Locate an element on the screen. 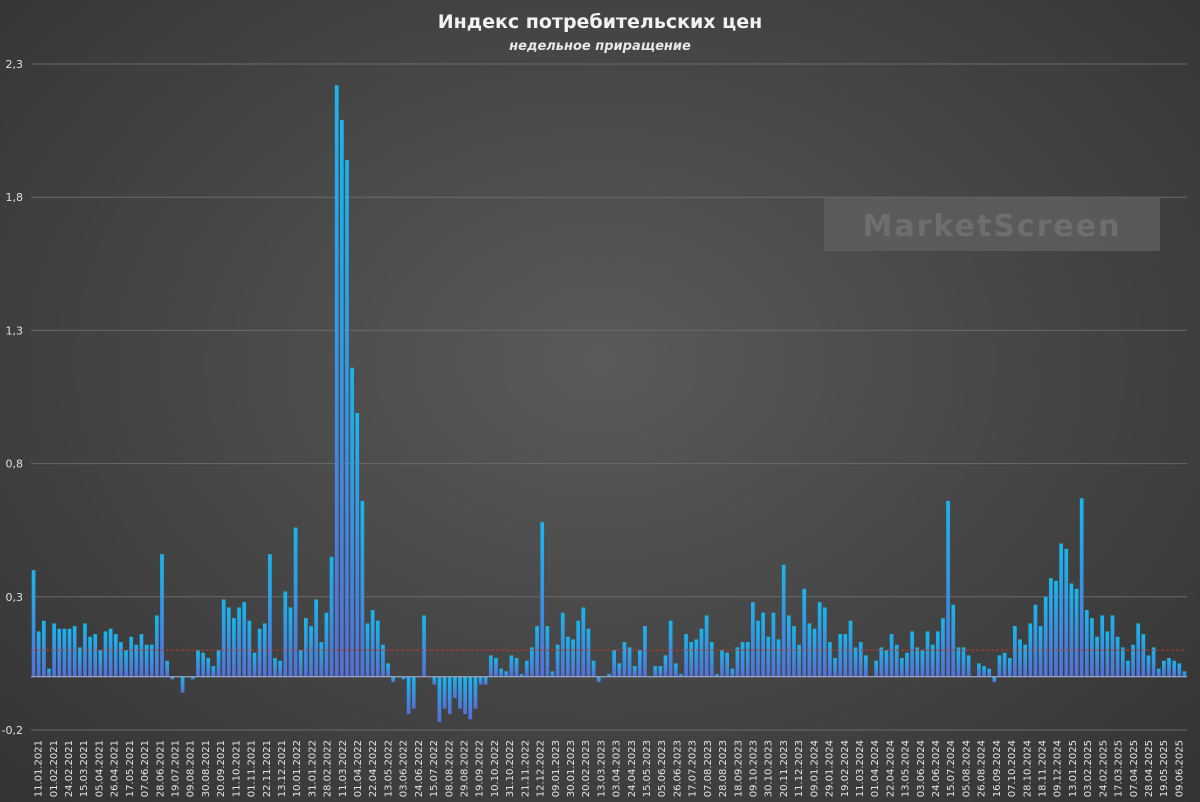  x-tick-label: 28.04.2025 is located at coordinates (1149, 768).